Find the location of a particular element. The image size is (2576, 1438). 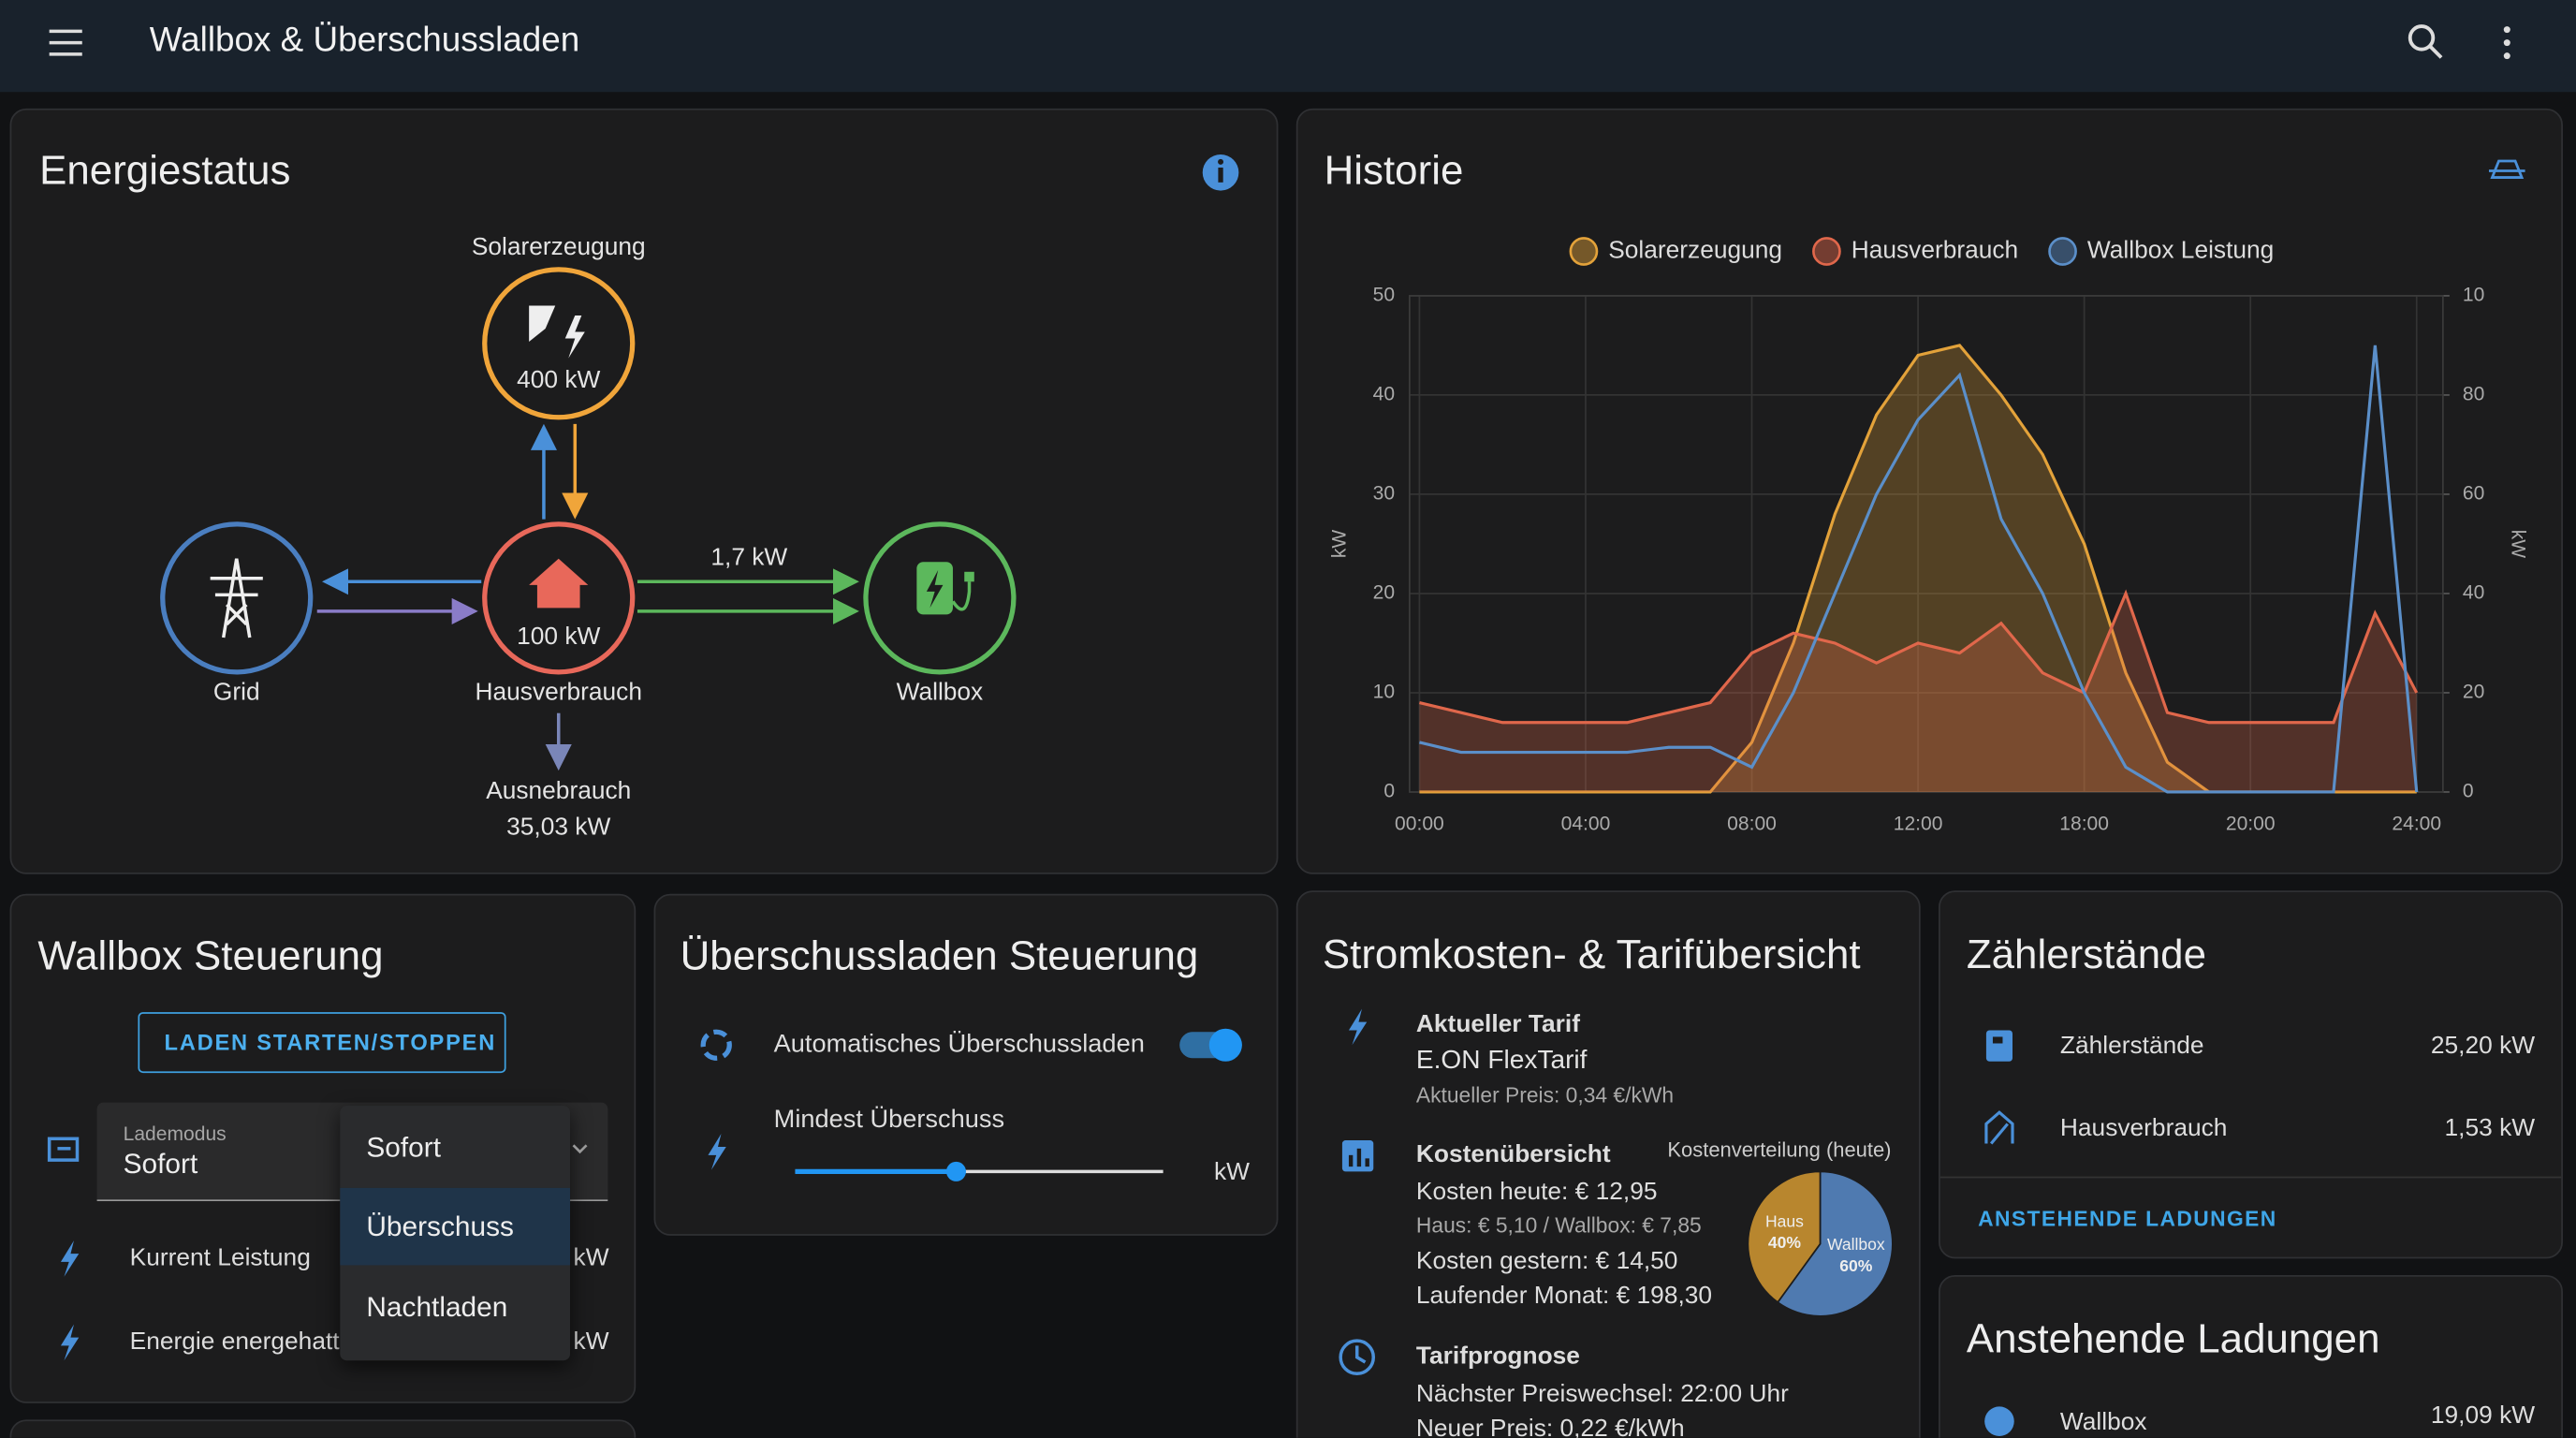

meter-label: Zählerstände is located at coordinates (2131, 1046).